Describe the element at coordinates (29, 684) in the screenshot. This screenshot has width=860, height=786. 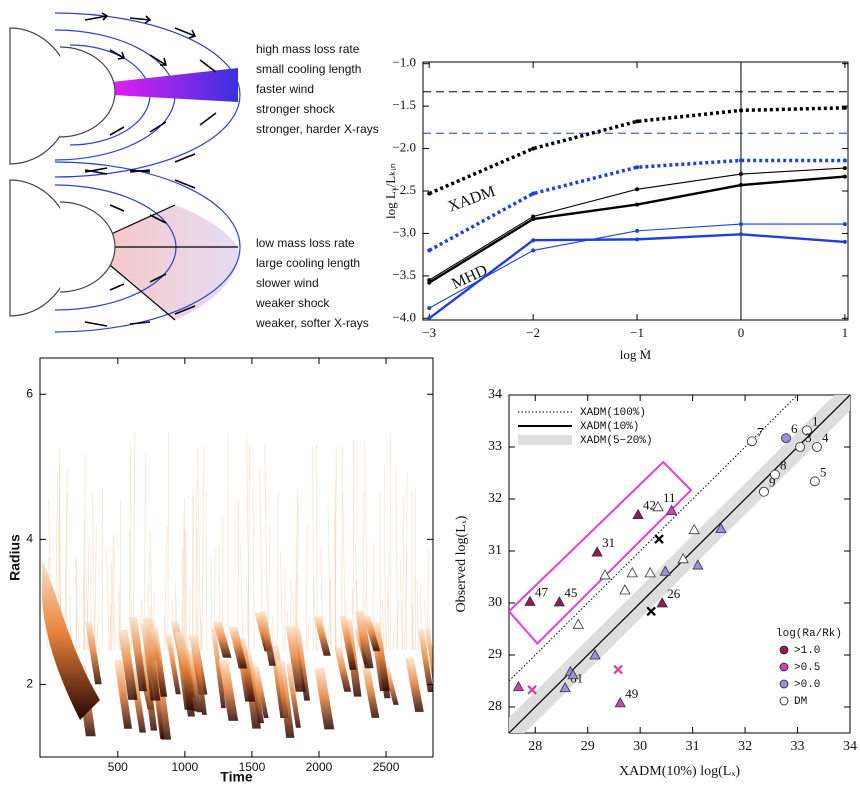
I see `y-tick-label: 2` at that location.